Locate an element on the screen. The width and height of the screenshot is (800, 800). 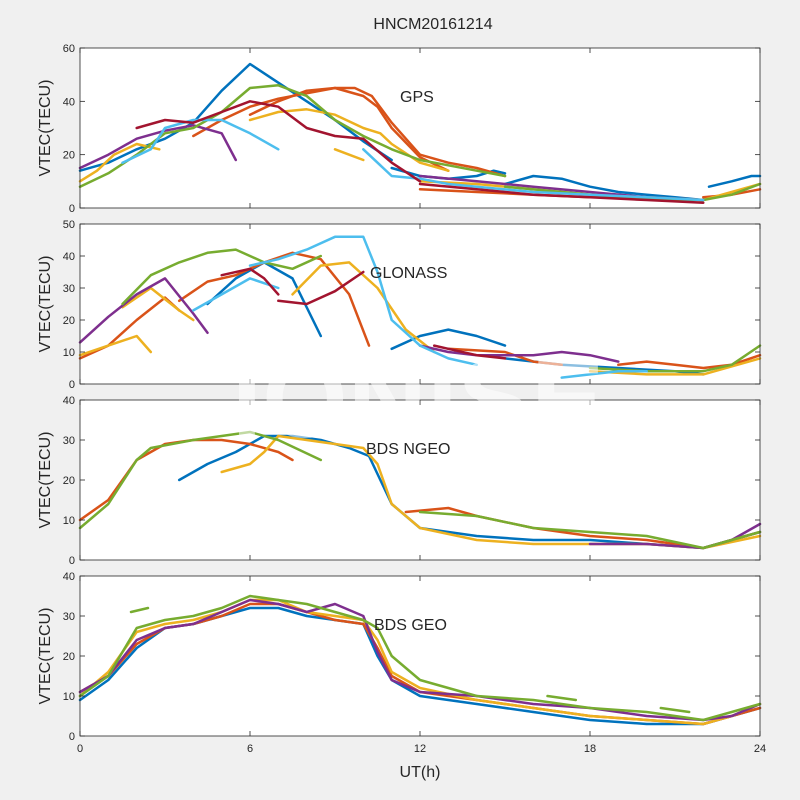
x-tick-label: 12 is located at coordinates (420, 749).